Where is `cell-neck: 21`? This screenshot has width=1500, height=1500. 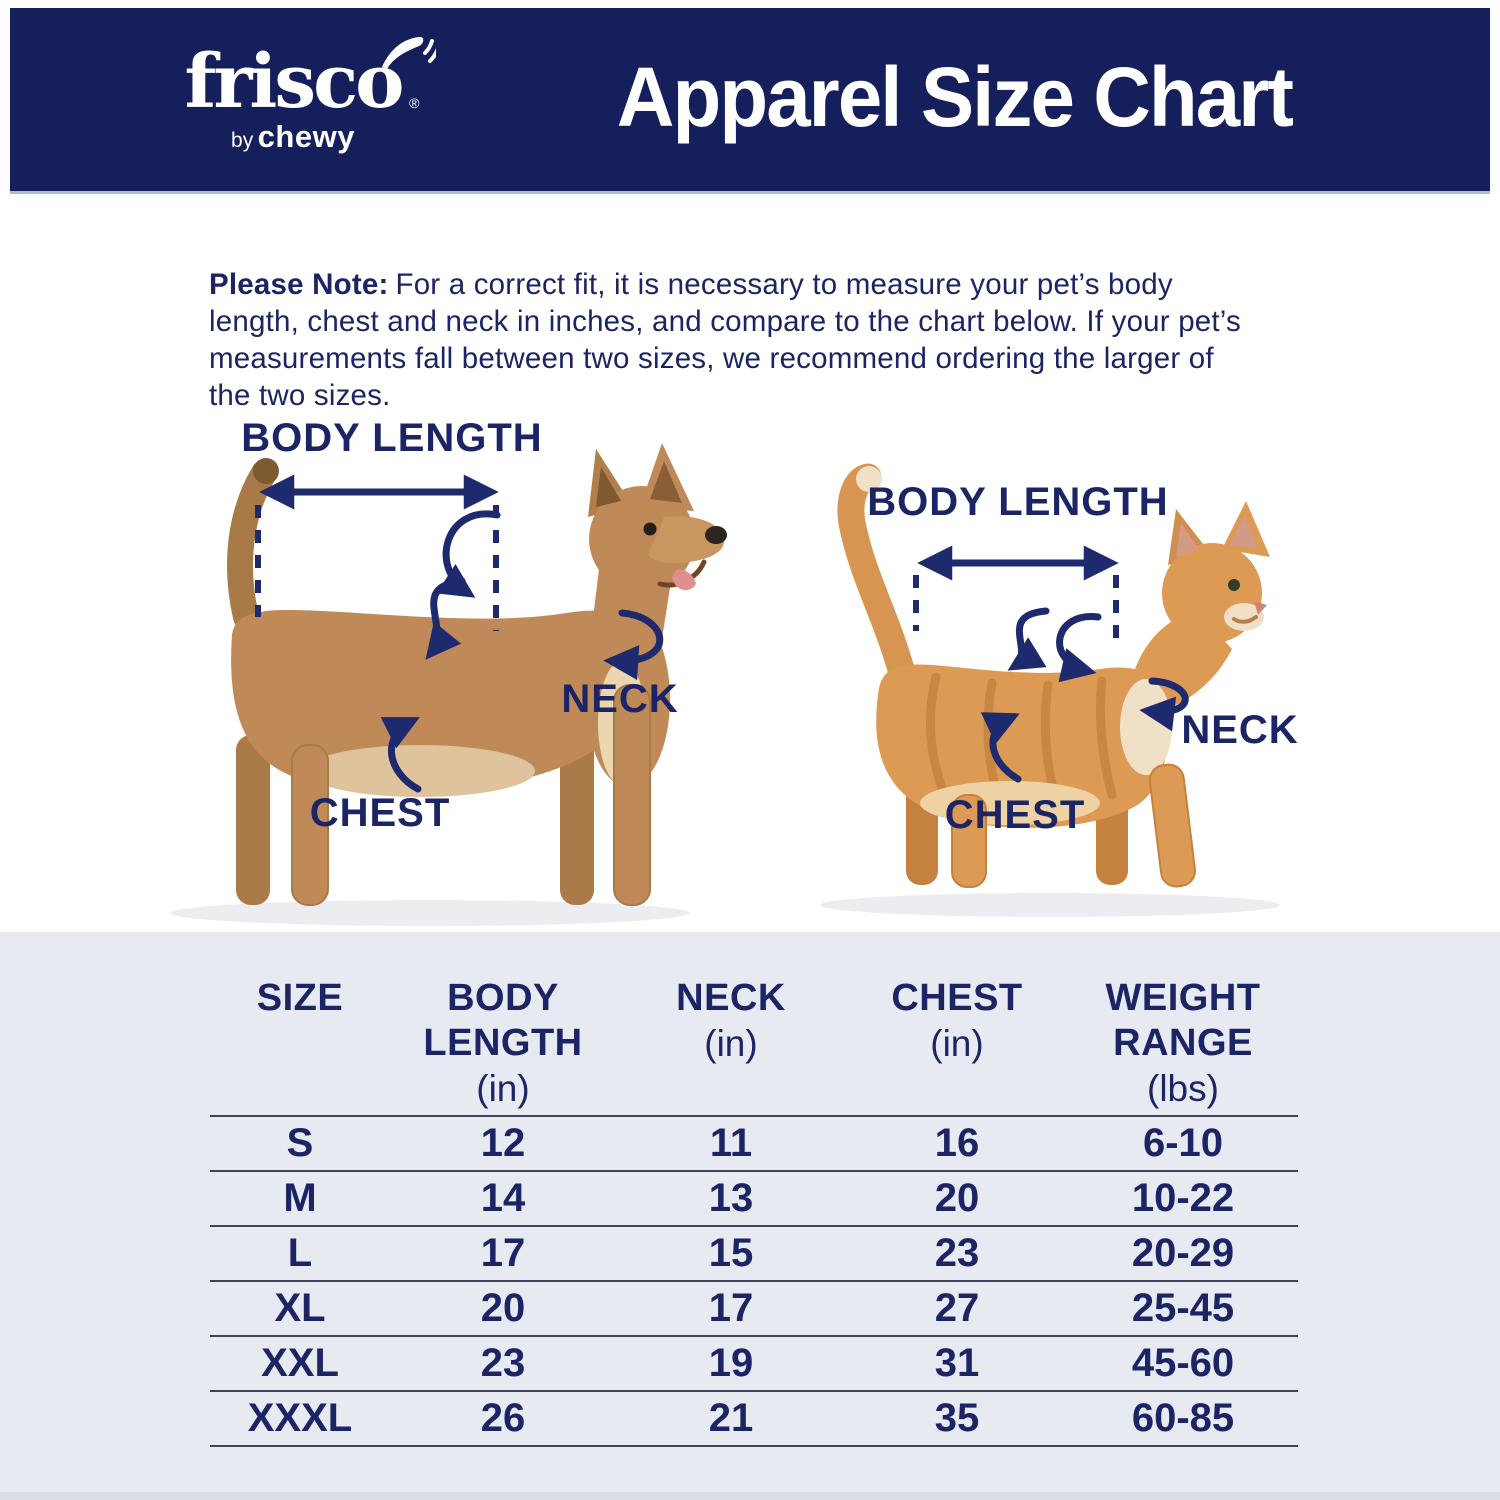
cell-neck: 21 is located at coordinates (731, 1418).